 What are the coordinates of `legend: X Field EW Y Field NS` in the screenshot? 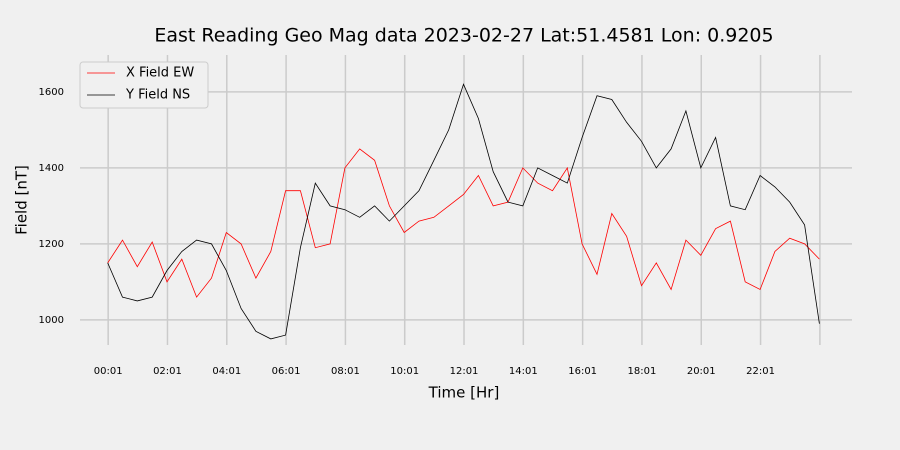 It's located at (144, 85).